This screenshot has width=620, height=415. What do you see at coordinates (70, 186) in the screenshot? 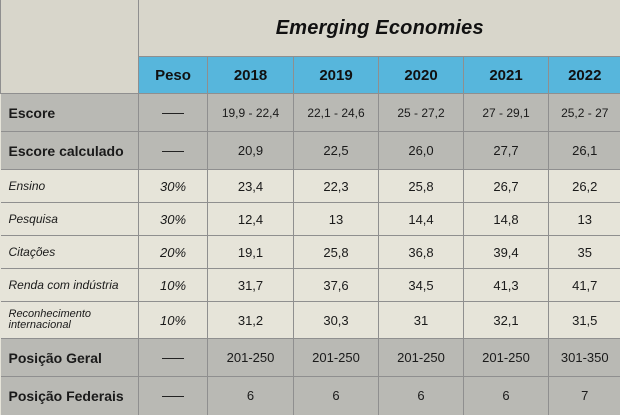
I see `row-label: Ensino` at bounding box center [70, 186].